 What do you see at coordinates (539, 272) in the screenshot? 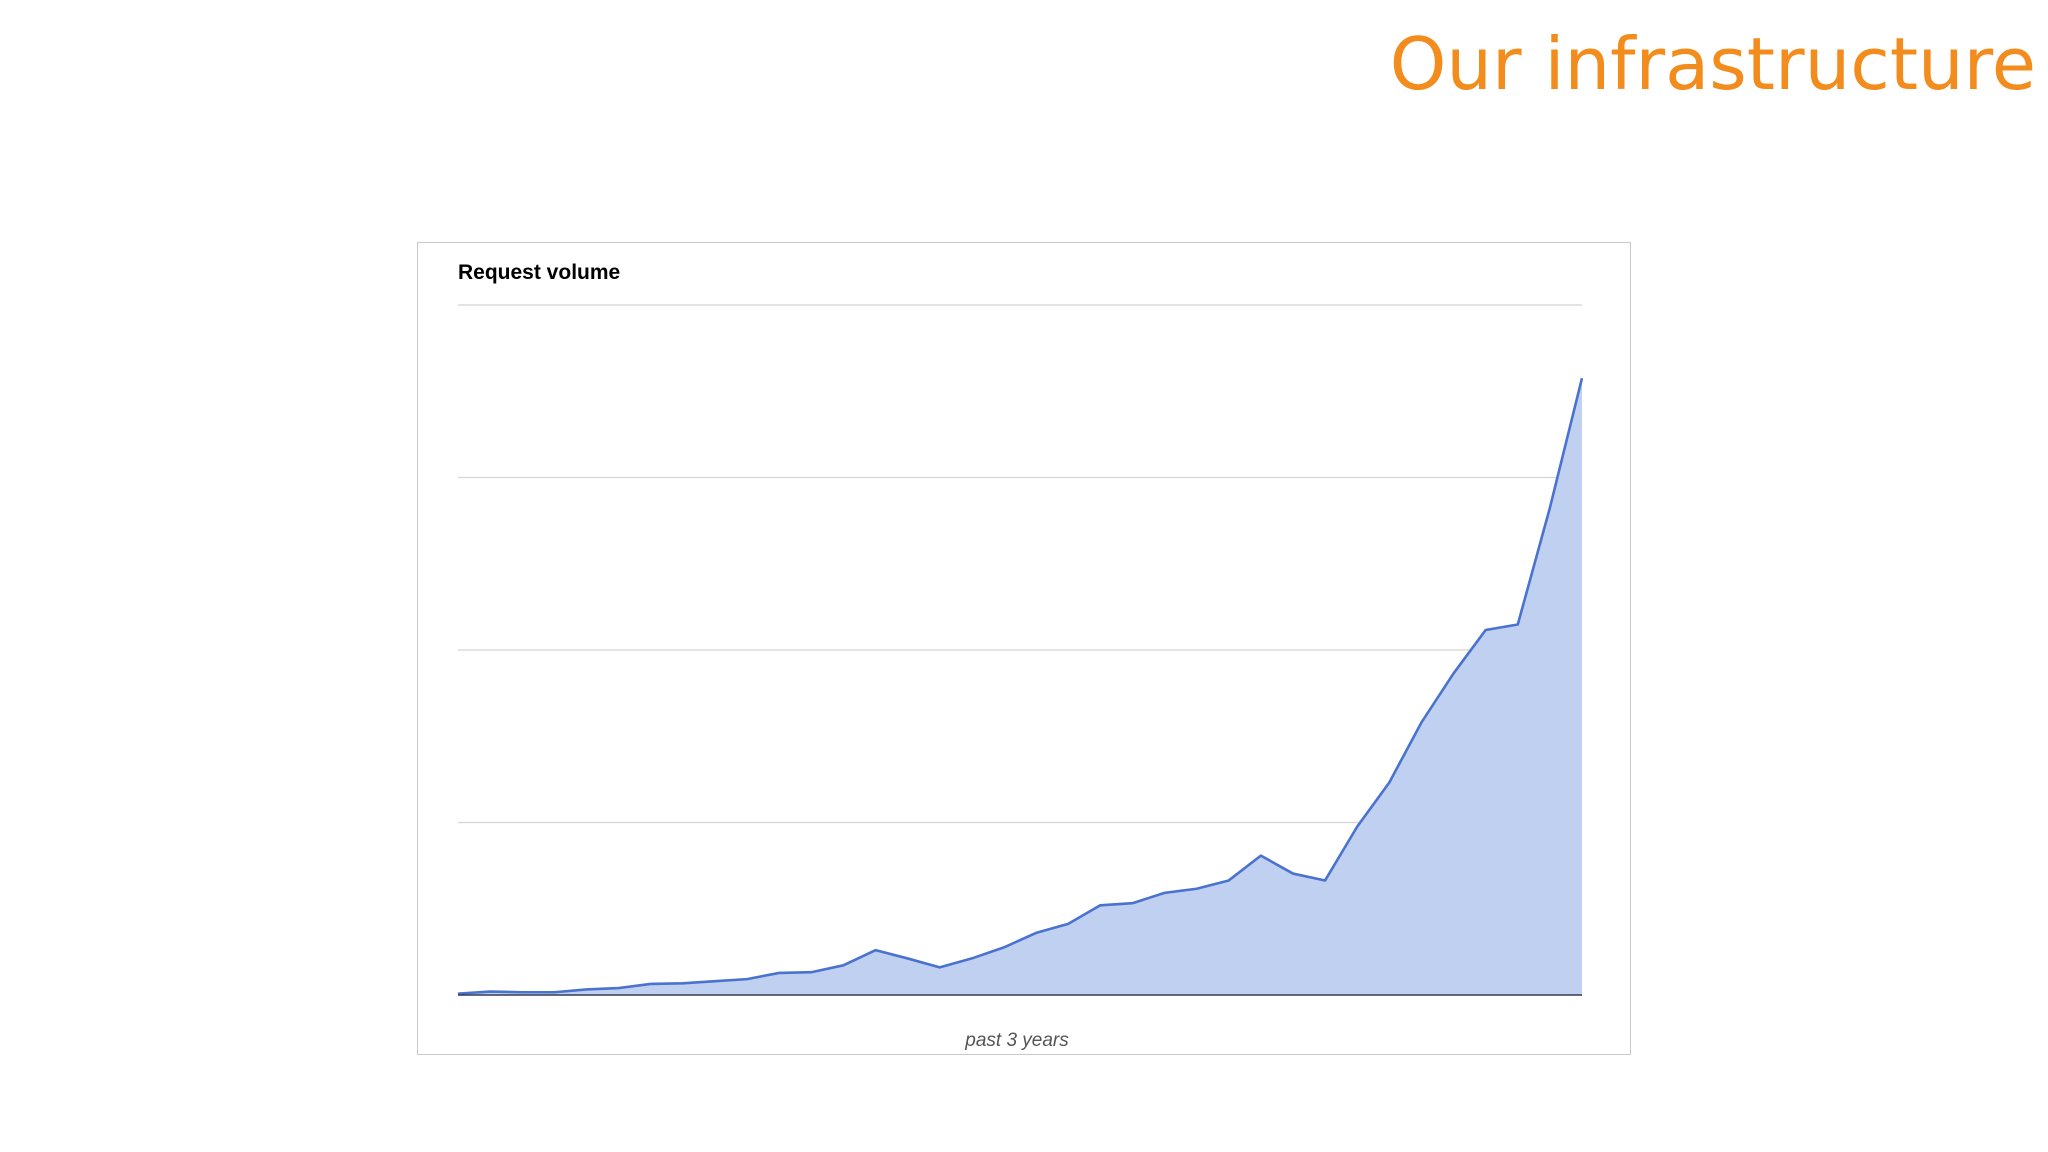
I see `chart-title: Request volume` at bounding box center [539, 272].